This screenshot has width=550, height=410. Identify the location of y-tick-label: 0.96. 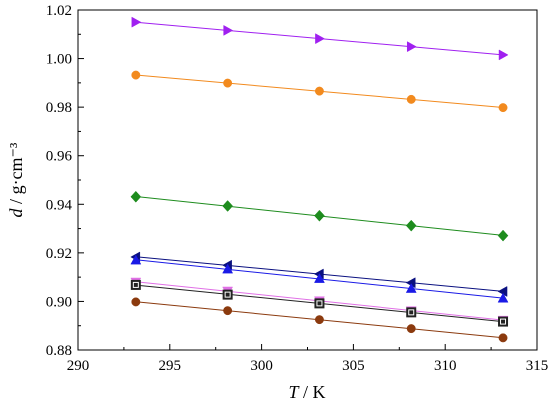
(59, 157).